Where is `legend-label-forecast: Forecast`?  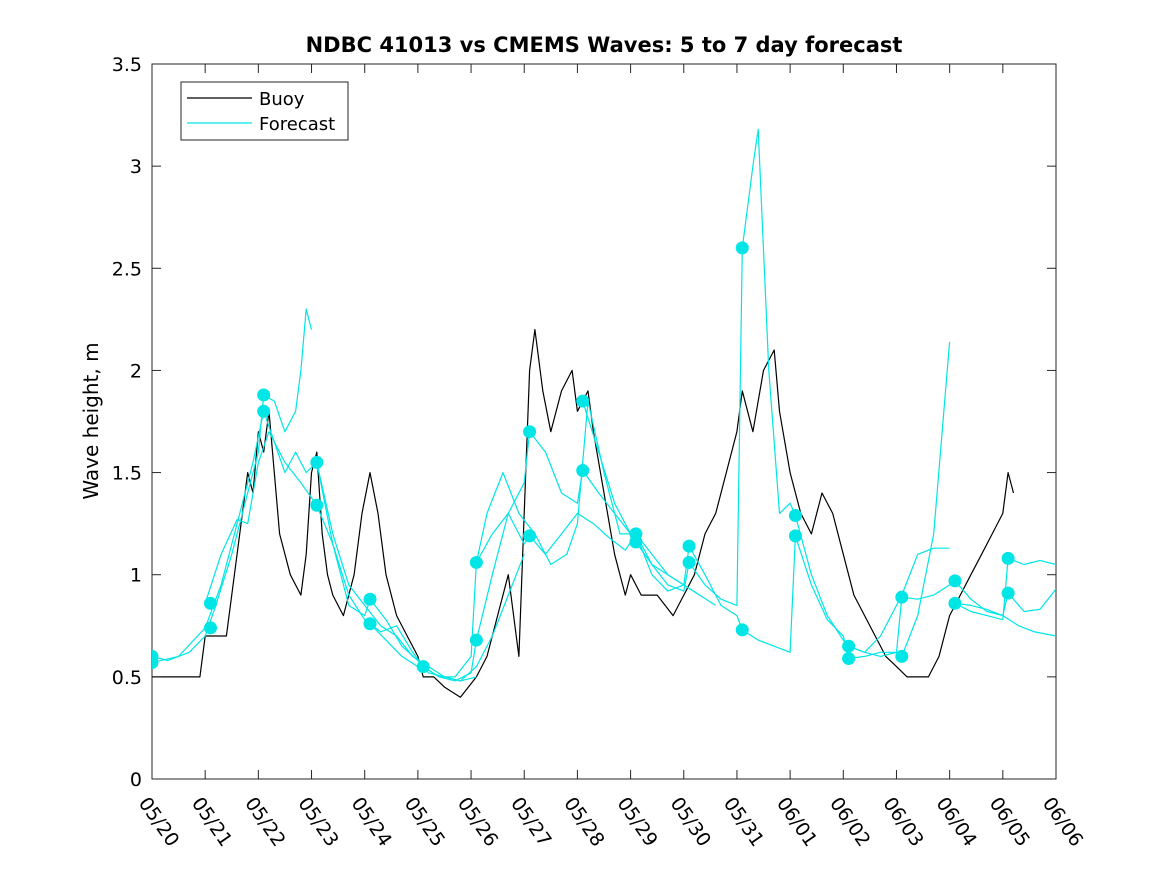 legend-label-forecast: Forecast is located at coordinates (297, 124).